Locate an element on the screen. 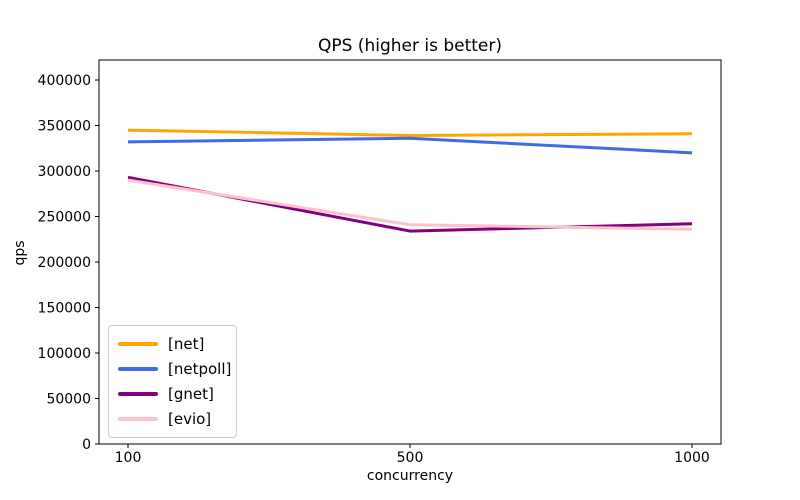 The width and height of the screenshot is (800, 500). y-tick-label: 100000 is located at coordinates (64, 354).